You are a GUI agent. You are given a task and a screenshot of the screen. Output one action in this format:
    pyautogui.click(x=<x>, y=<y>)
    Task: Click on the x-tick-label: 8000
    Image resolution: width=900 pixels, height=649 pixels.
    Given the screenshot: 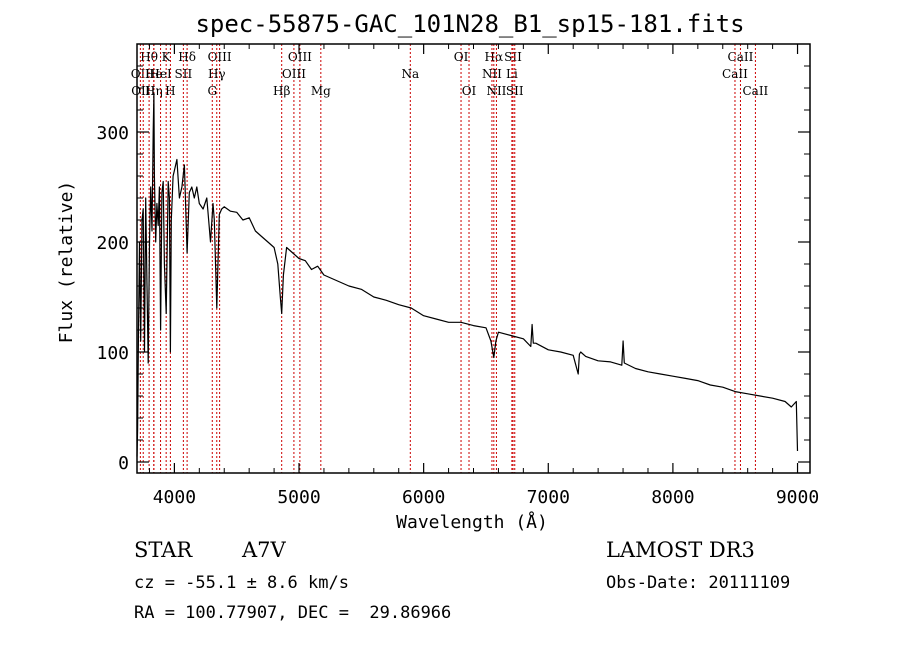 What is the action you would take?
    pyautogui.click(x=672, y=497)
    